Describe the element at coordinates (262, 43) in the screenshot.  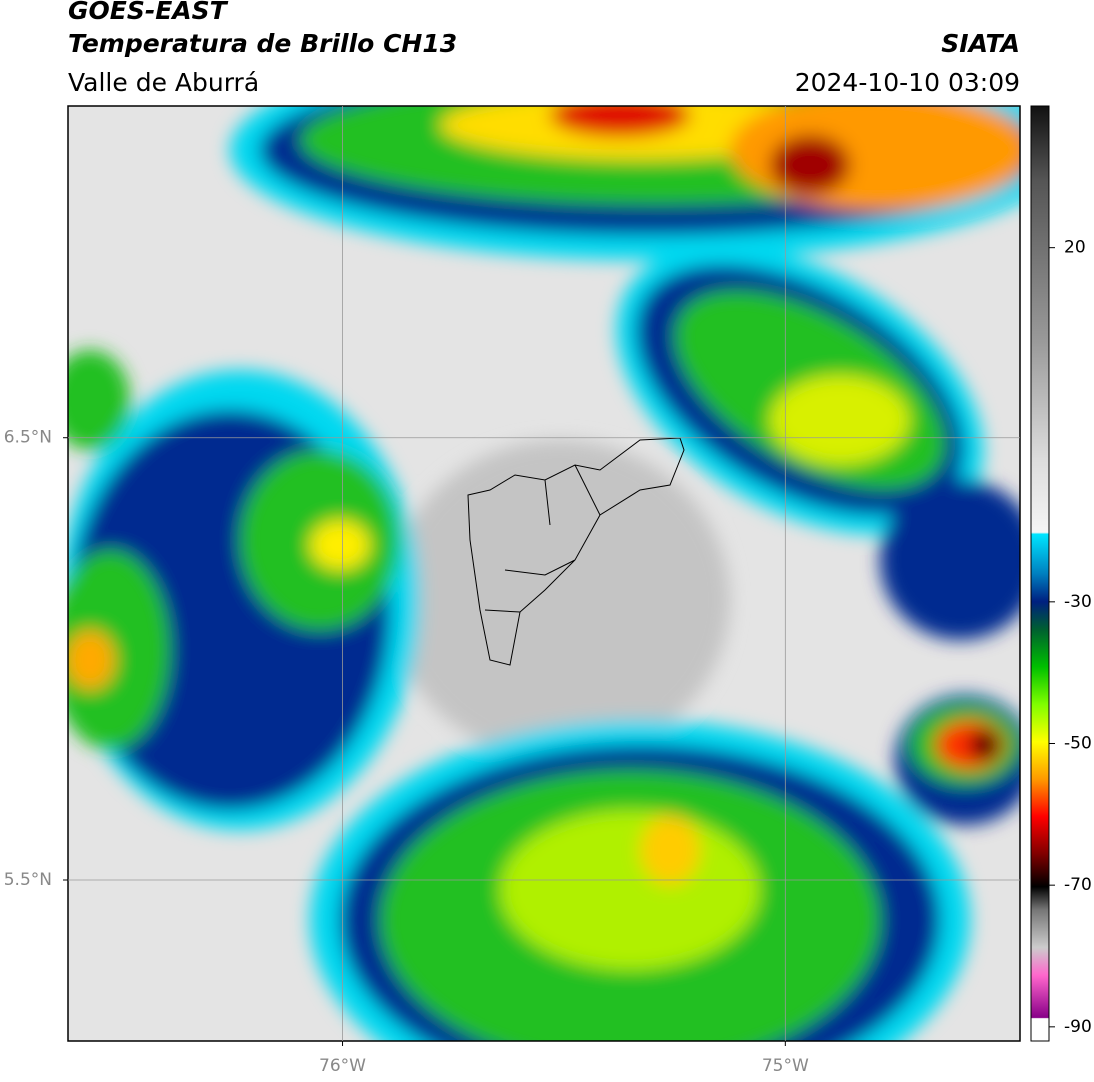
I see `subtitle: Temperatura de Brillo CH13` at that location.